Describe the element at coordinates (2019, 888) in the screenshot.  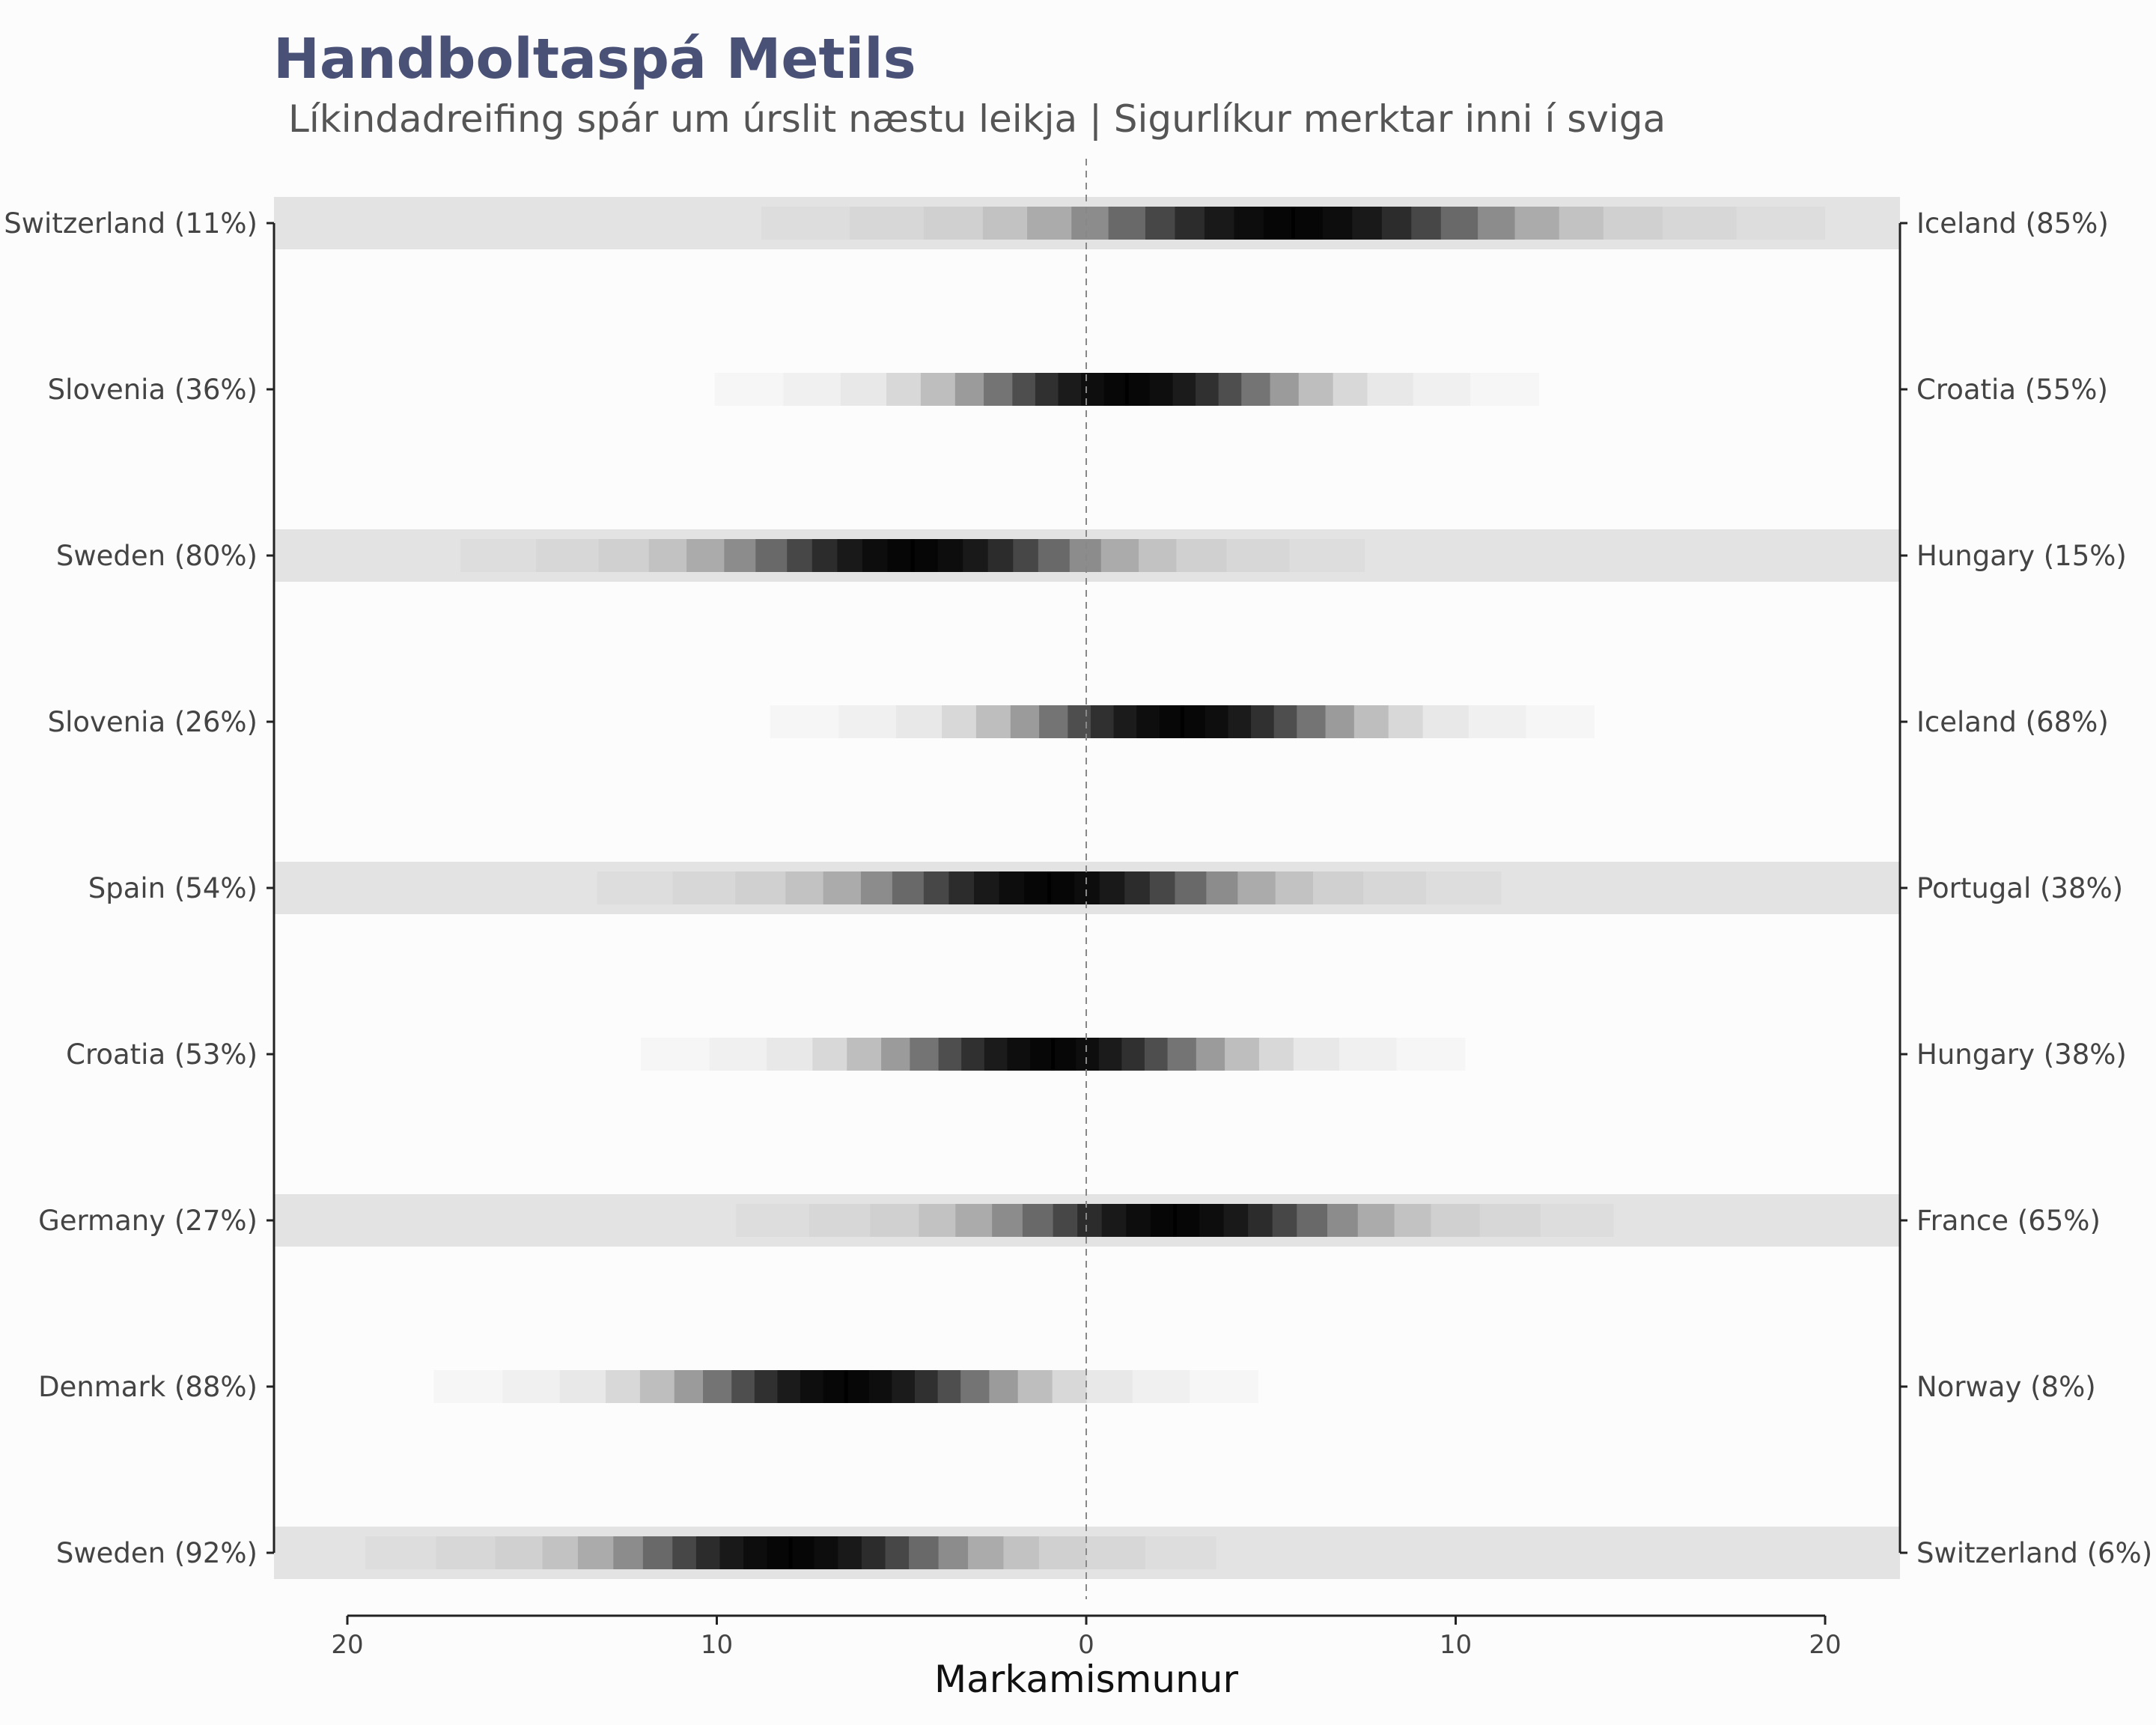
I see `right-team-label: Portugal (38%)` at that location.